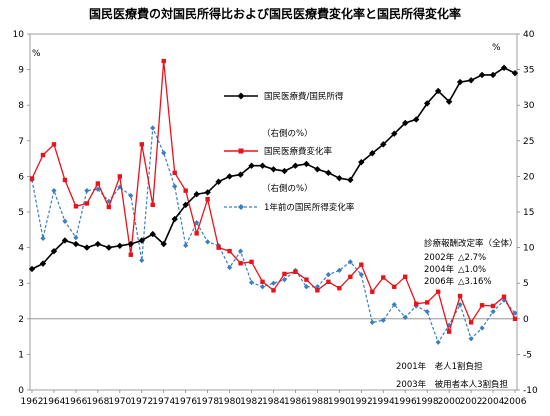  I want to click on x-tick-label: 1986, so click(295, 402).